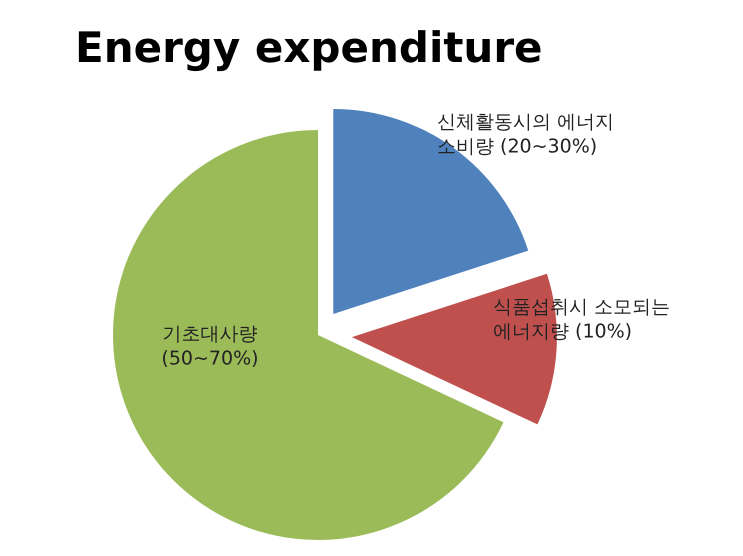  I want to click on chart-title: Energy expenditure, so click(309, 47).